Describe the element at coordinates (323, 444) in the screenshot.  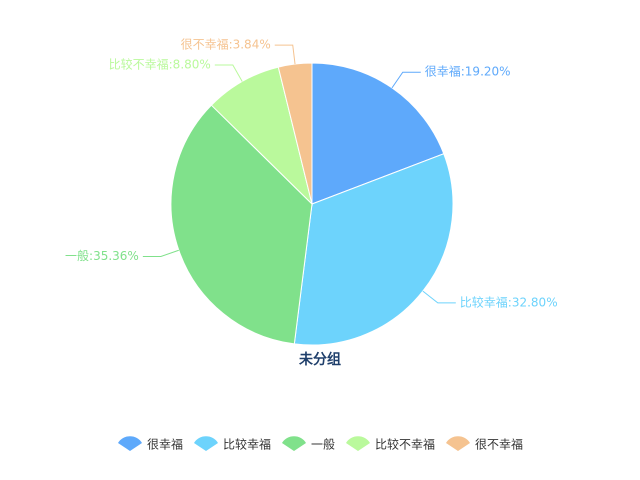
I see `legend-label: 一般` at that location.